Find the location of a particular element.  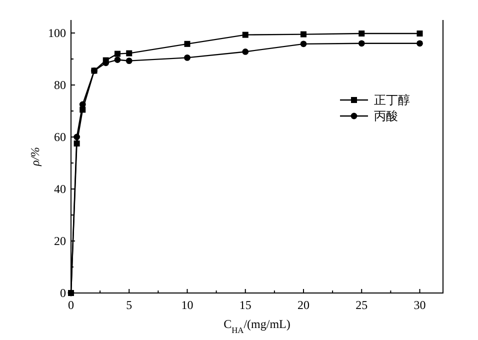

y-tick-label: 60 is located at coordinates (60, 137).